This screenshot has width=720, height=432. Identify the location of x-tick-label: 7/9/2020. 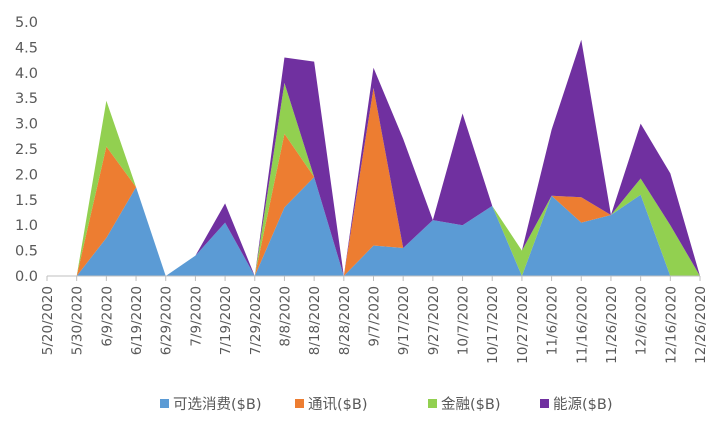
(196, 316).